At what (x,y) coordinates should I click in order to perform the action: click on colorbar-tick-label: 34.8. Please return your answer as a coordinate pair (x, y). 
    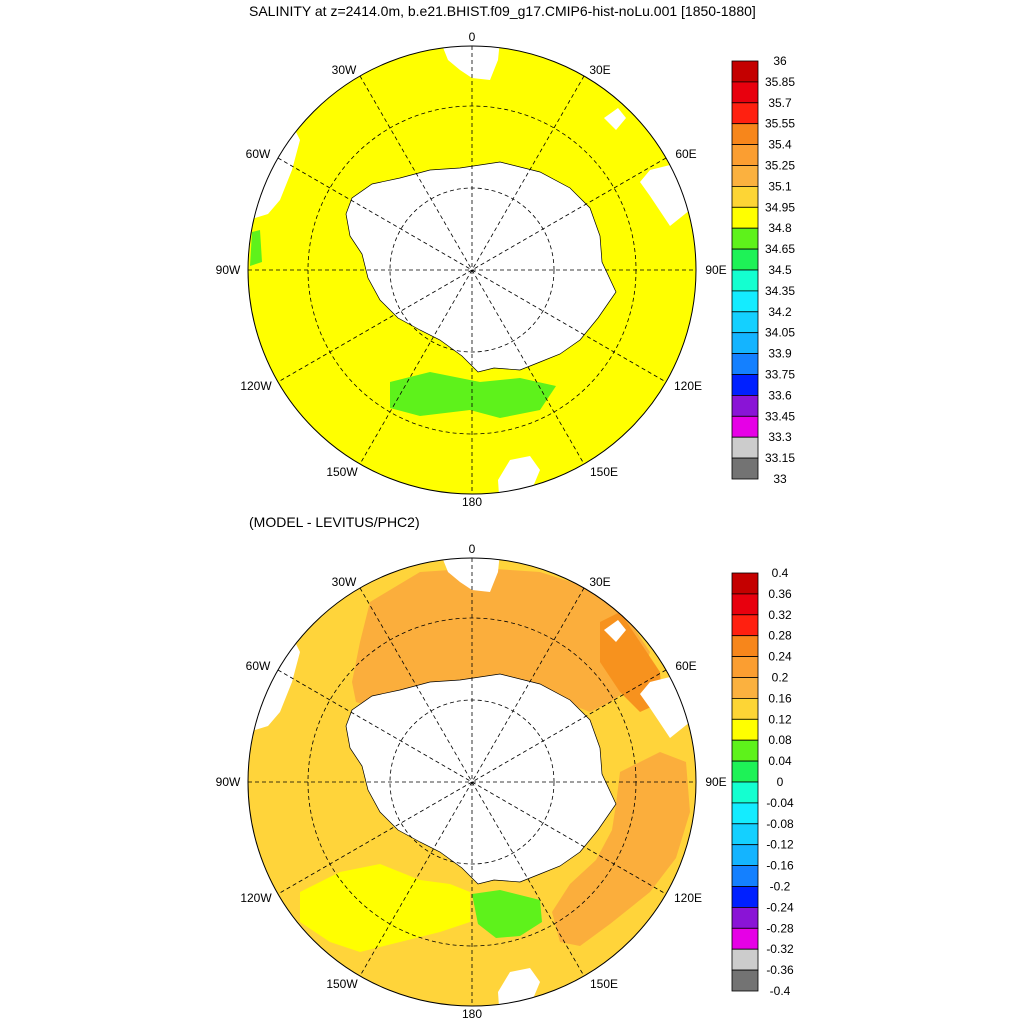
    Looking at the image, I should click on (780, 228).